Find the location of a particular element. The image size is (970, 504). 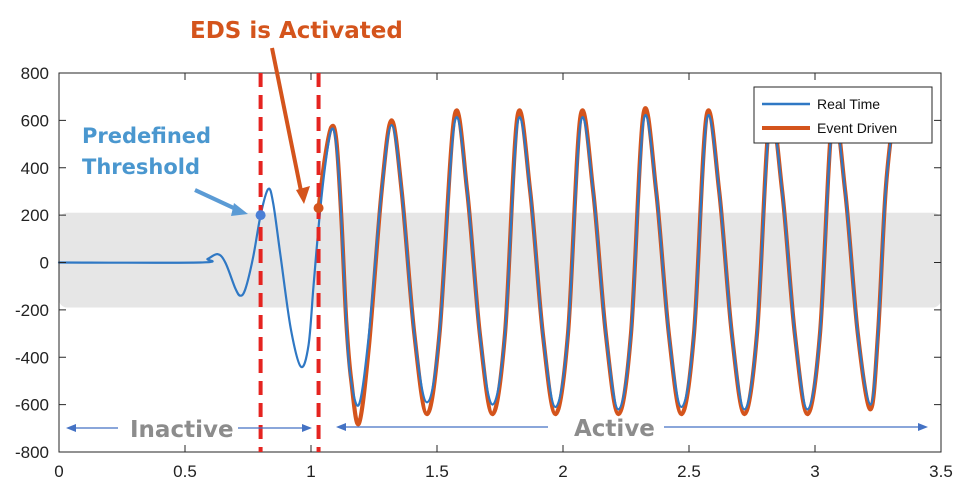

legend: Real Time Event Driven is located at coordinates (843, 115).